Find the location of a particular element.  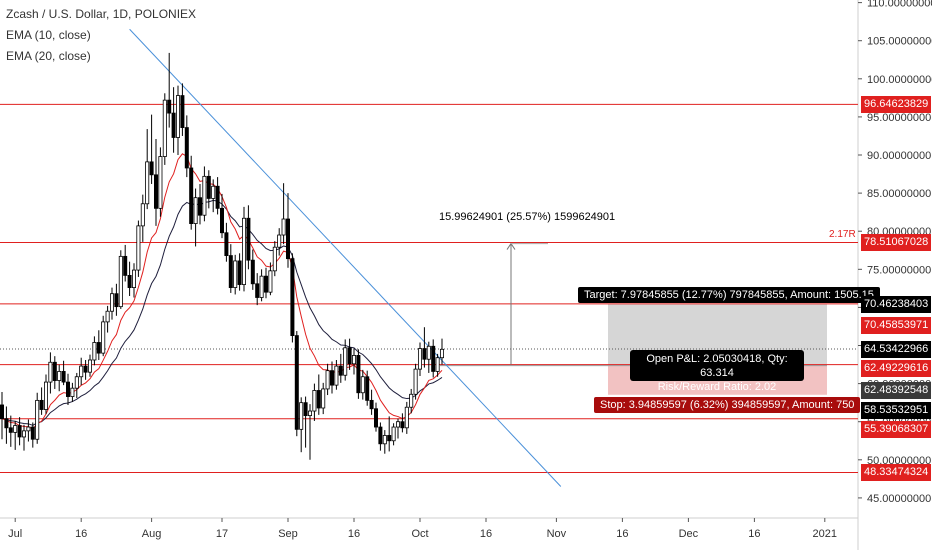

ema10-legend: EMA (10, close) is located at coordinates (48, 35).